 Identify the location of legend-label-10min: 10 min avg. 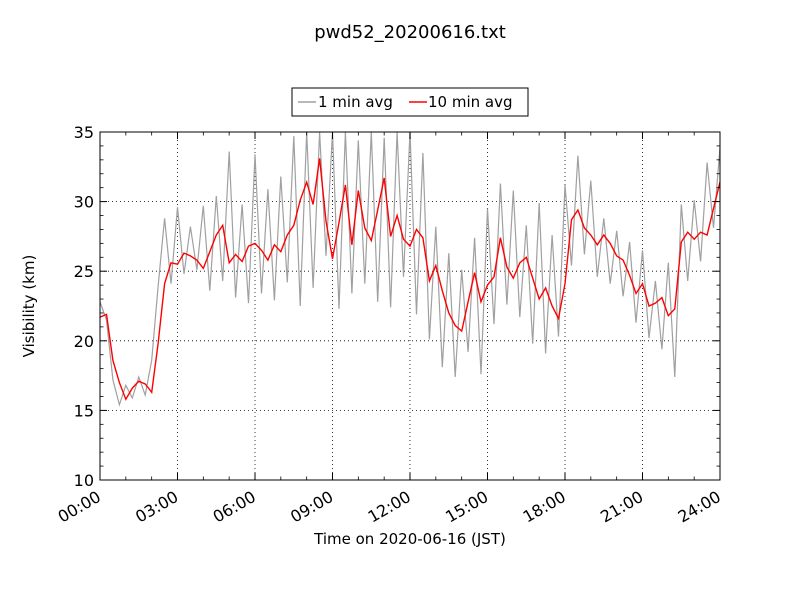
(470, 102).